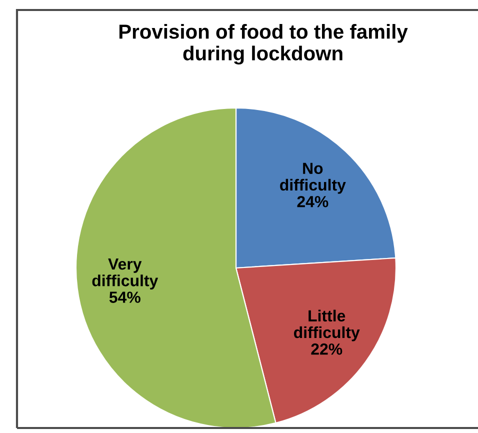 This screenshot has height=433, width=478. What do you see at coordinates (327, 326) in the screenshot?
I see `slice-label: Little difficulty` at bounding box center [327, 326].